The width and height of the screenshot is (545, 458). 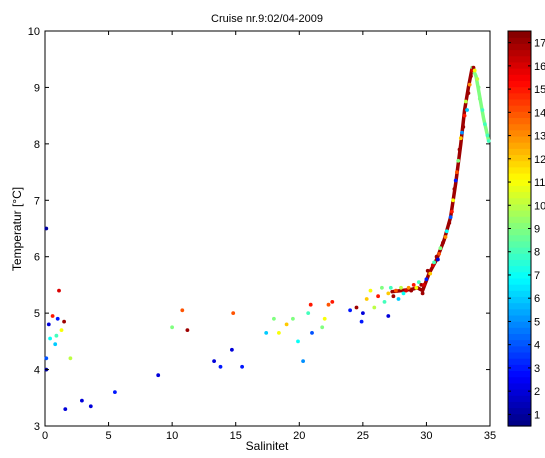 I want to click on x-tick-label-5: 25, so click(x=363, y=436).